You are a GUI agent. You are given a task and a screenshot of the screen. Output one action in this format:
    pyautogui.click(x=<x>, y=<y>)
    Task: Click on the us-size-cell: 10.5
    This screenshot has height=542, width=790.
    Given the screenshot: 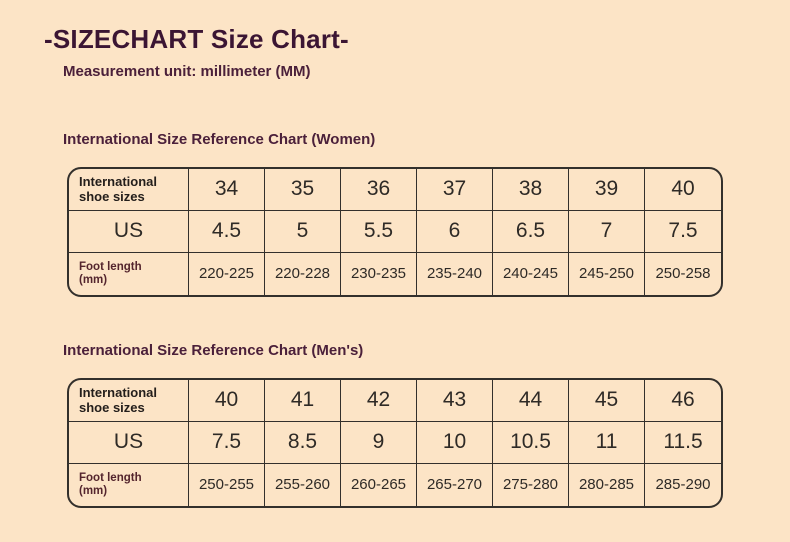 What is the action you would take?
    pyautogui.click(x=531, y=443)
    